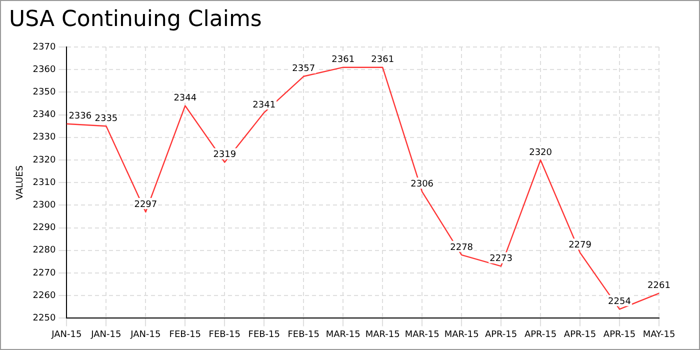  I want to click on data-label: 2297, so click(146, 205).